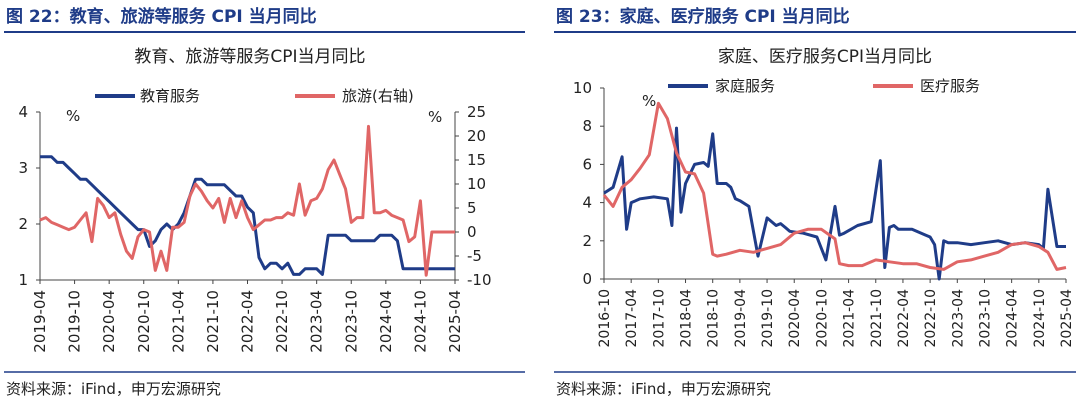 The width and height of the screenshot is (1080, 408). Describe the element at coordinates (687, 318) in the screenshot. I see `x-tick-label: 2018-04` at that location.